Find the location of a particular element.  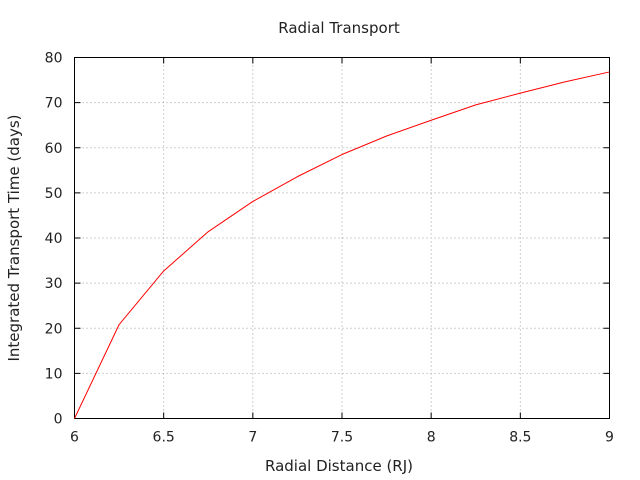

y-tick-label: 10 is located at coordinates (54, 374).